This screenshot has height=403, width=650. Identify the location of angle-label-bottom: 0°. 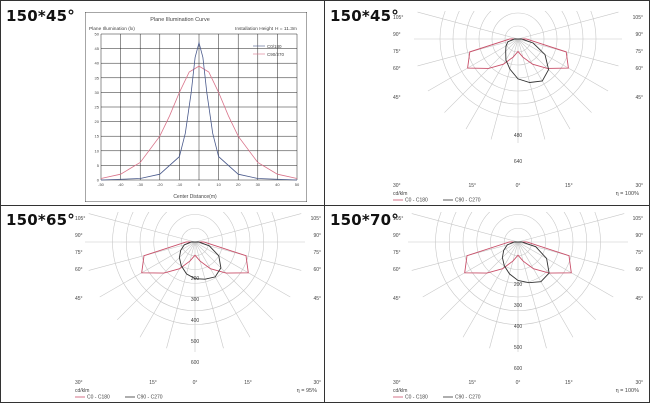
(518, 383).